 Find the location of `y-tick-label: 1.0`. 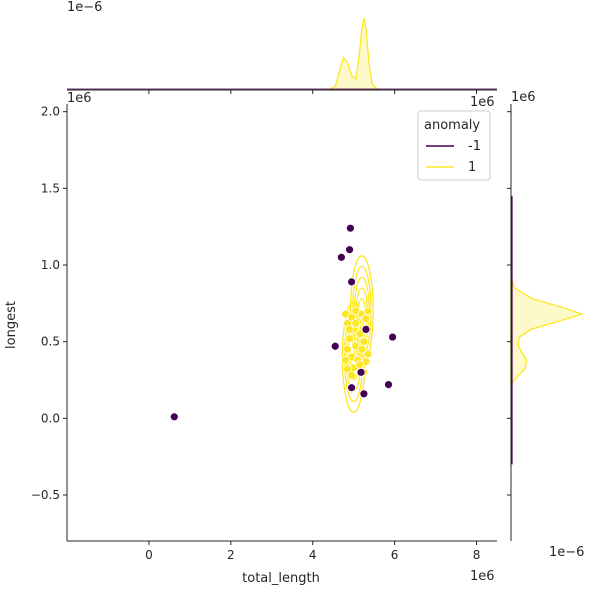

y-tick-label: 1.0 is located at coordinates (50, 265).